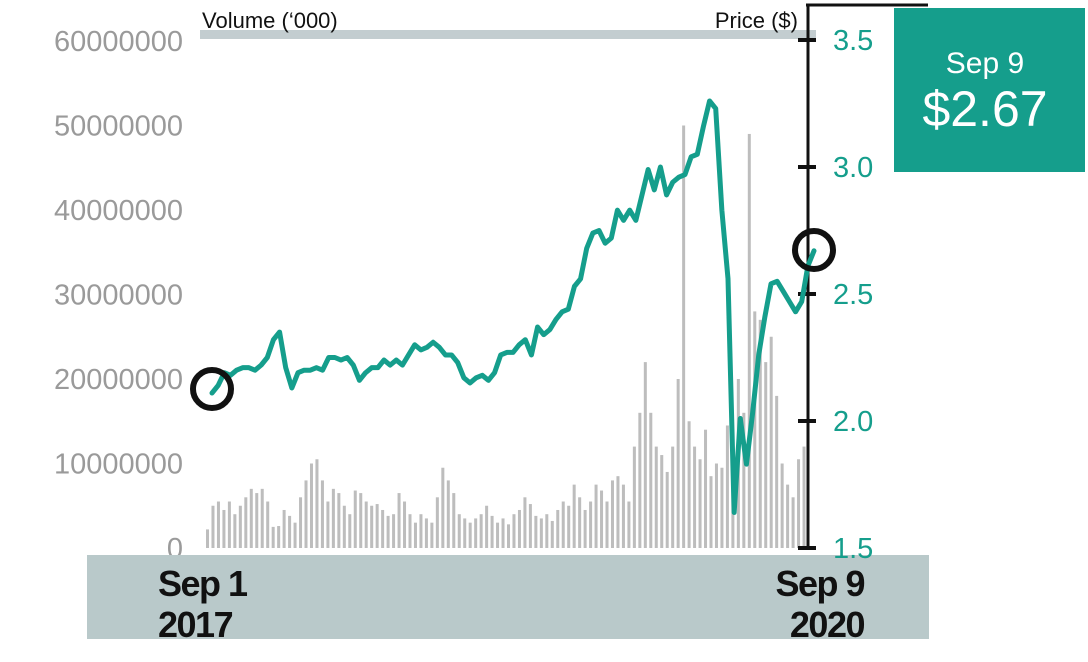 This screenshot has width=1088, height=662. I want to click on price-tick-label: 3.0, so click(853, 168).